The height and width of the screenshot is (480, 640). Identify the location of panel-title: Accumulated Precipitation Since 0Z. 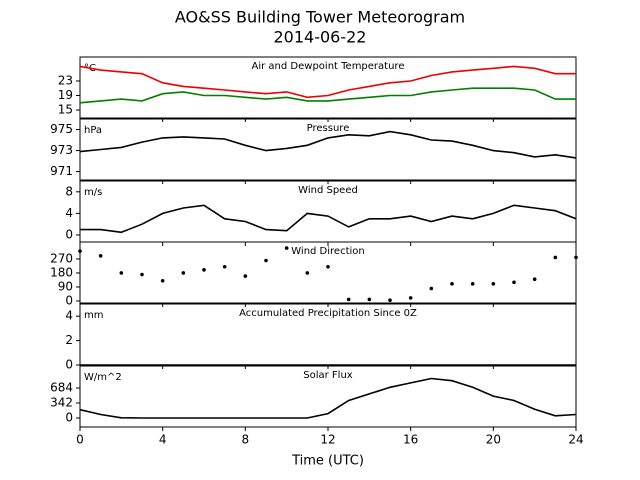
(328, 313).